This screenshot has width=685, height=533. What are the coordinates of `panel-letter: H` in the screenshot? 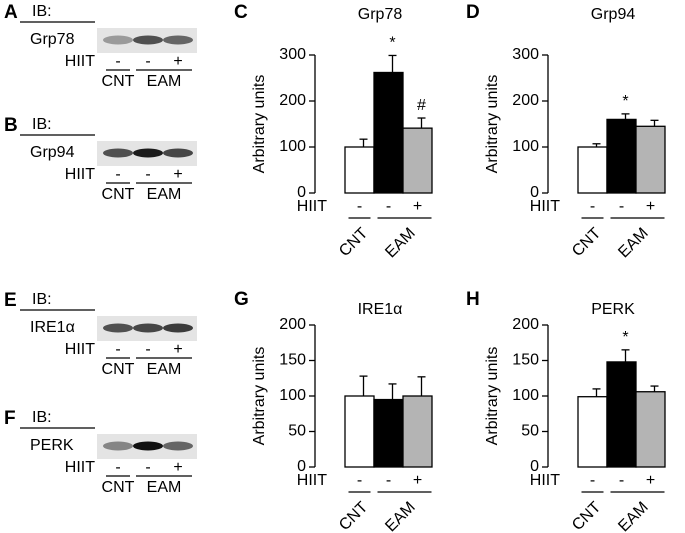 It's located at (473, 299).